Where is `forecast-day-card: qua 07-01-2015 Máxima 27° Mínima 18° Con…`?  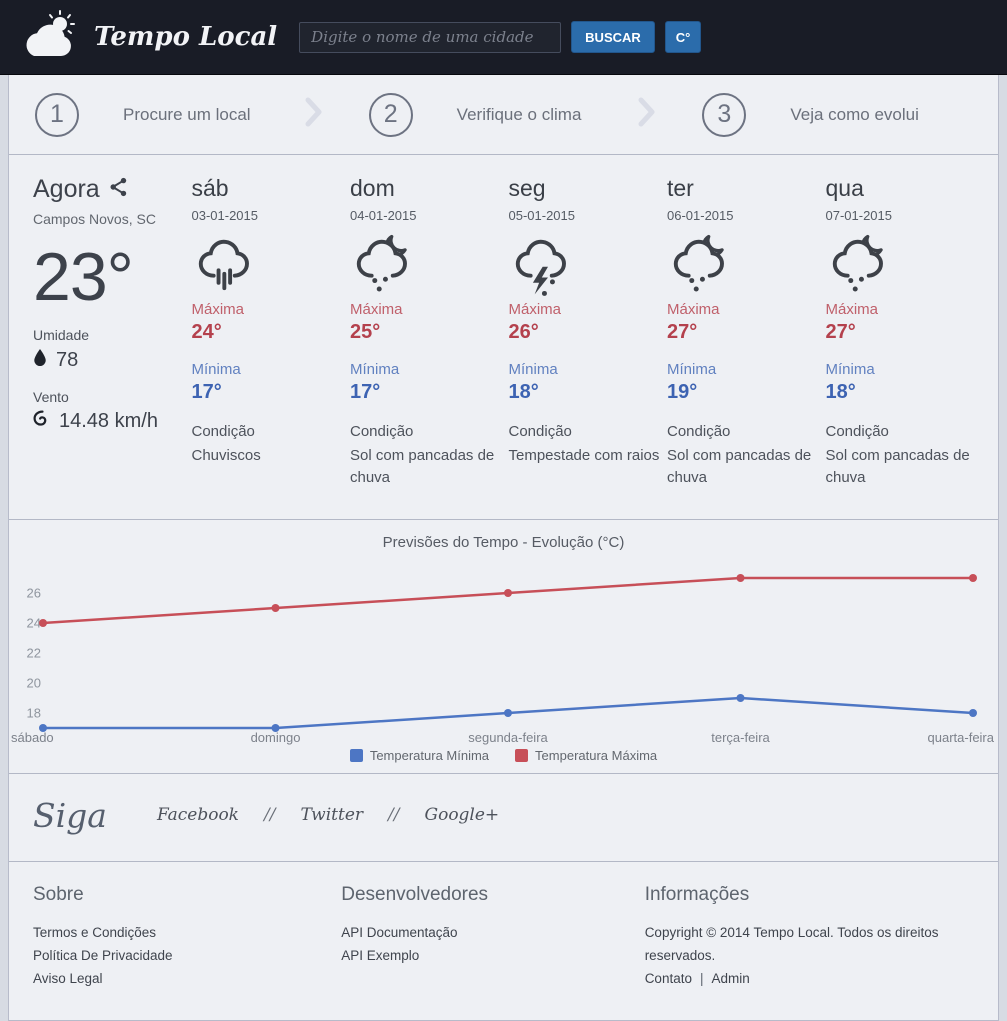
forecast-day-card: qua 07-01-2015 Máxima 27° Mínima 18° Con… is located at coordinates (905, 332).